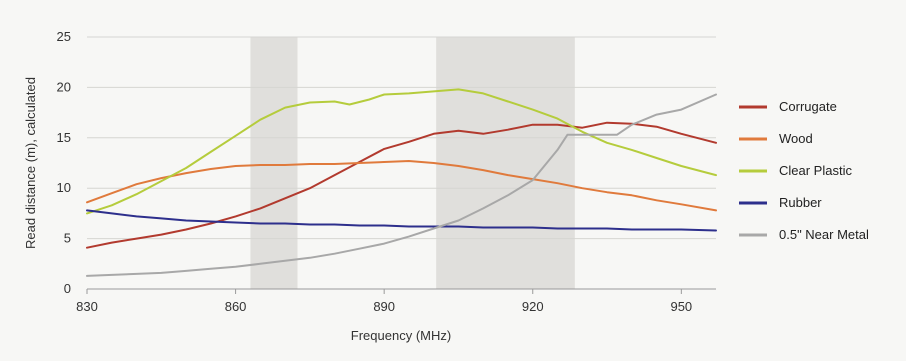 The width and height of the screenshot is (906, 361). Describe the element at coordinates (800, 202) in the screenshot. I see `legend-label: Rubber` at that location.